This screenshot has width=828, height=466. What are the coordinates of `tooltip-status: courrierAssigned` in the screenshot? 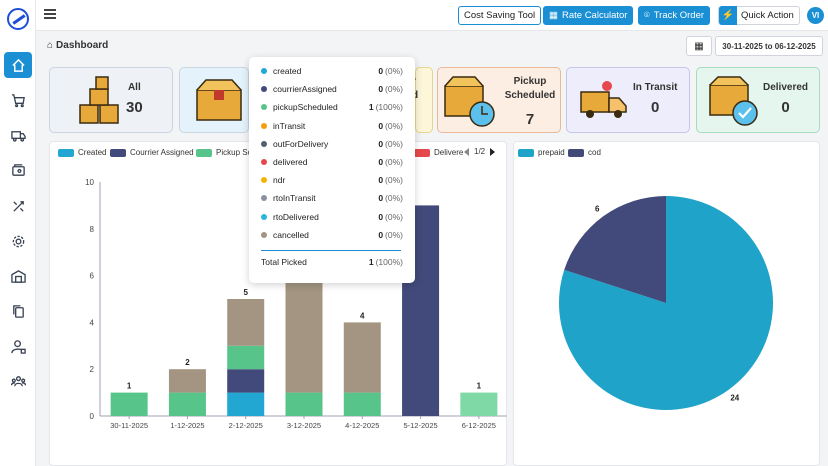 It's located at (305, 89).